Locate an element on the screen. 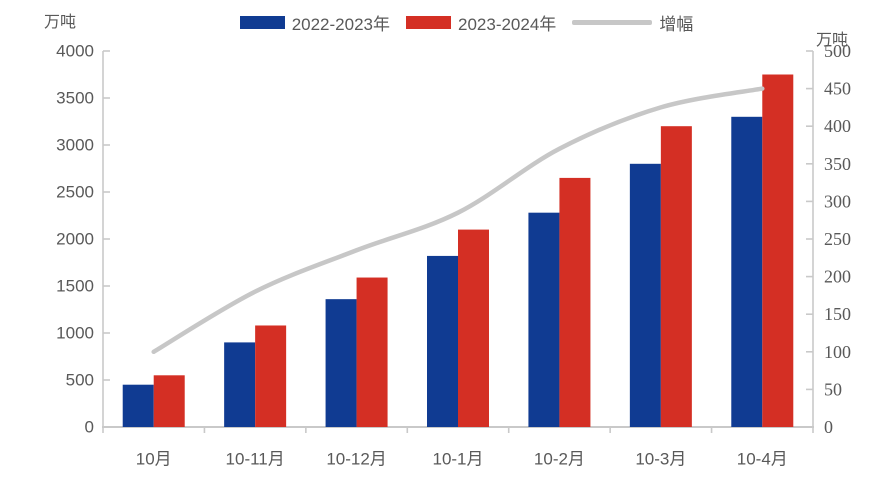 The height and width of the screenshot is (490, 877). bar-2023-2024年-10月 is located at coordinates (169, 401).